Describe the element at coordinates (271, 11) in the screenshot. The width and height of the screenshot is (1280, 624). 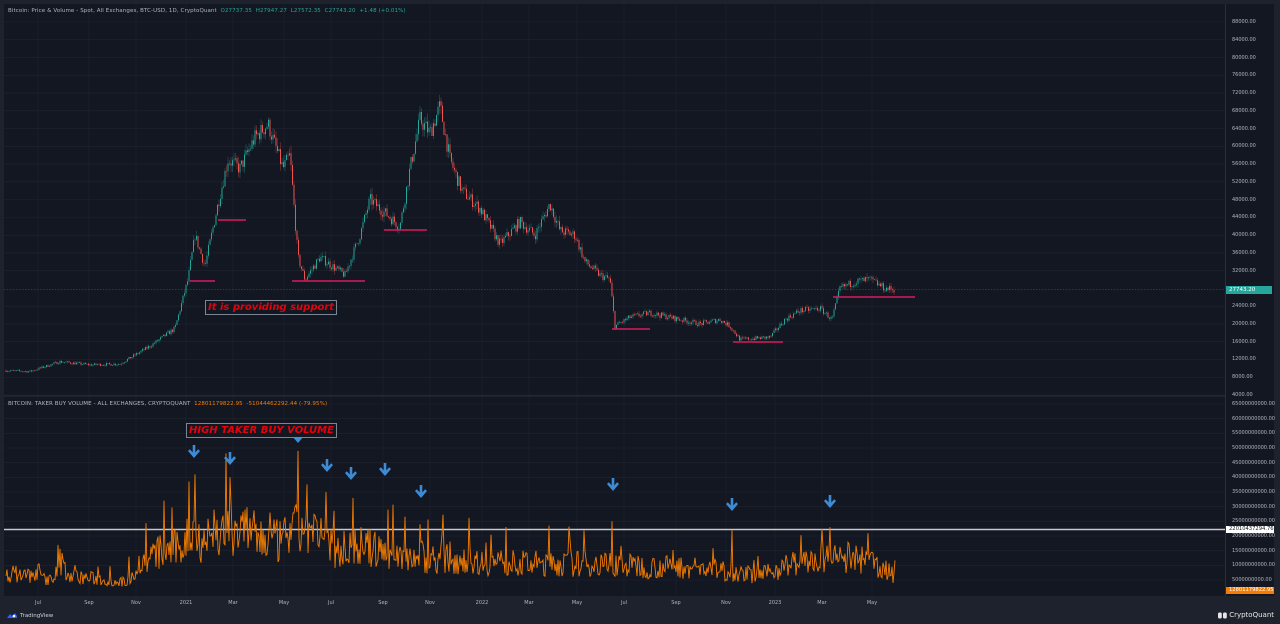
I see `ohlc-high: H27947.27` at that location.